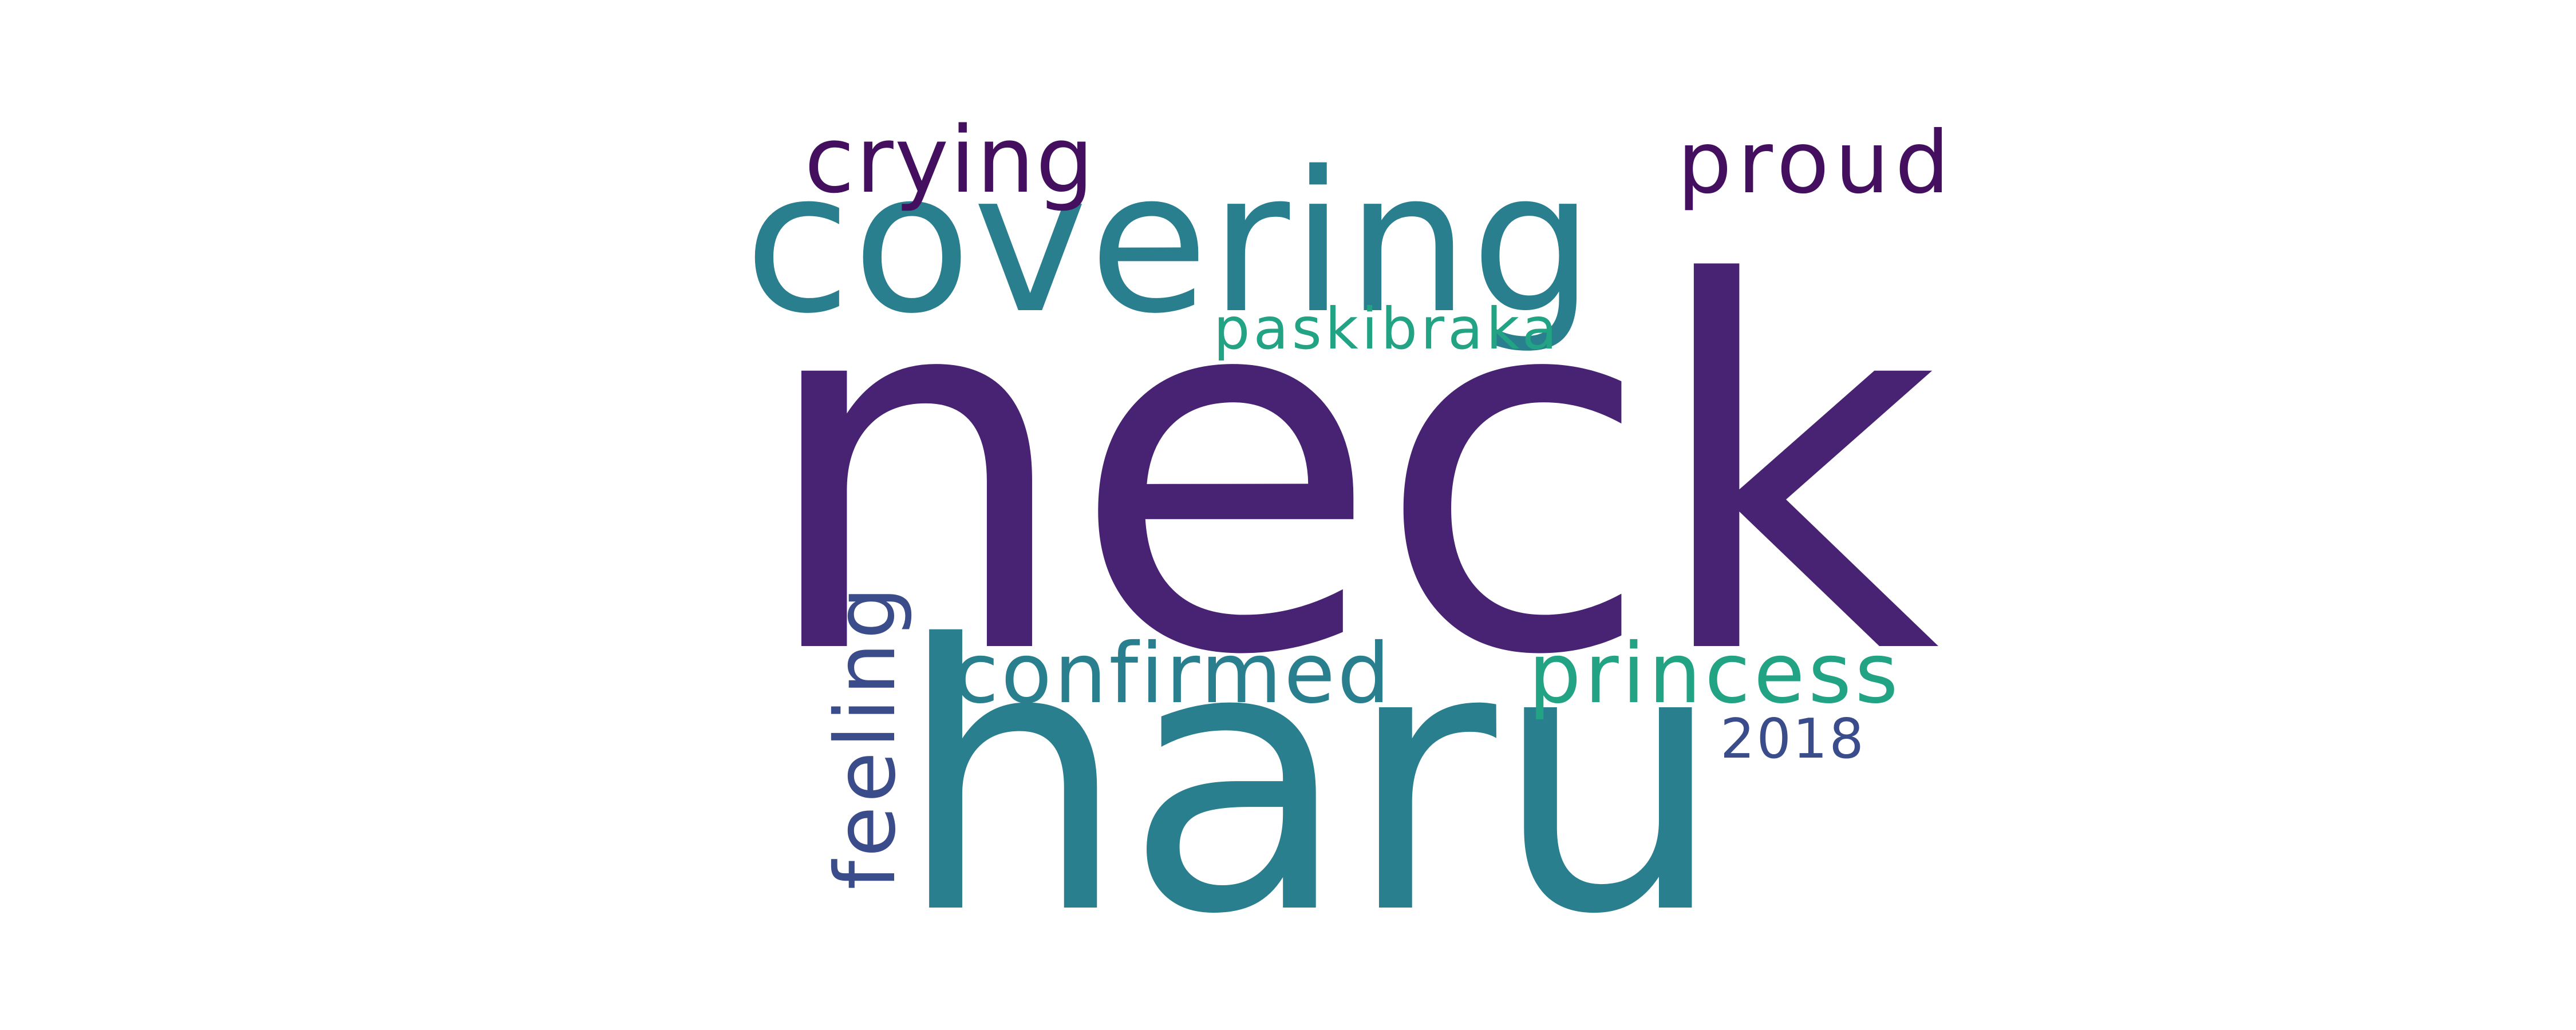  Describe the element at coordinates (1715, 673) in the screenshot. I see `word-princess: princess` at that location.